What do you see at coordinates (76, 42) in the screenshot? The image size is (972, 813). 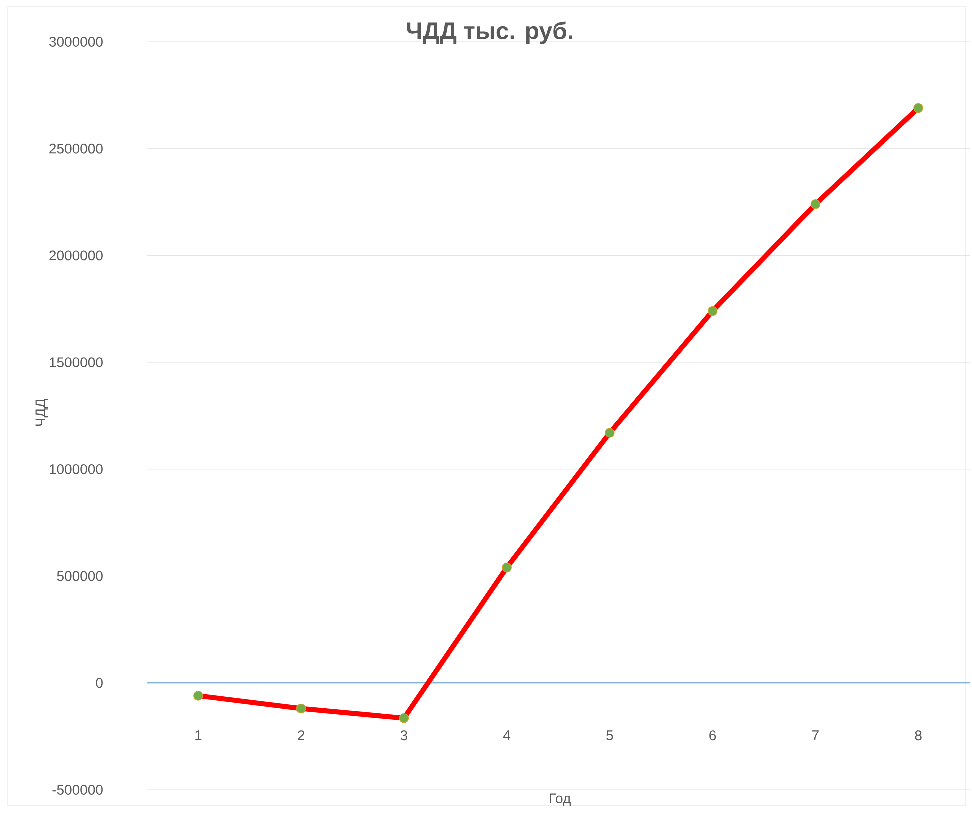 I see `y-tick-label: 3000000` at bounding box center [76, 42].